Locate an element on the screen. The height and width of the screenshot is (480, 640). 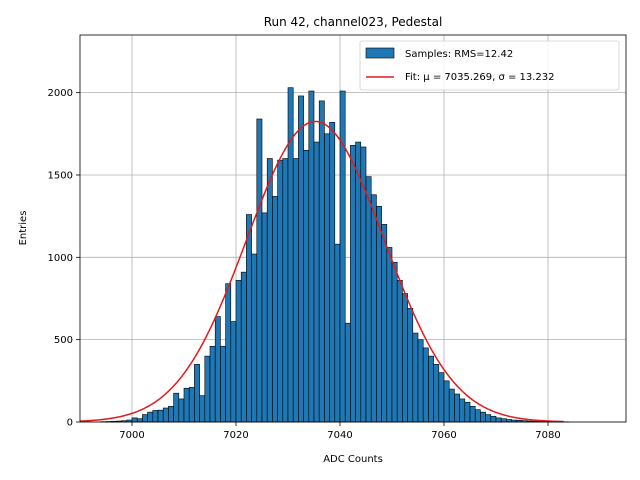
x-tick-label-0: 7000 is located at coordinates (131, 435).